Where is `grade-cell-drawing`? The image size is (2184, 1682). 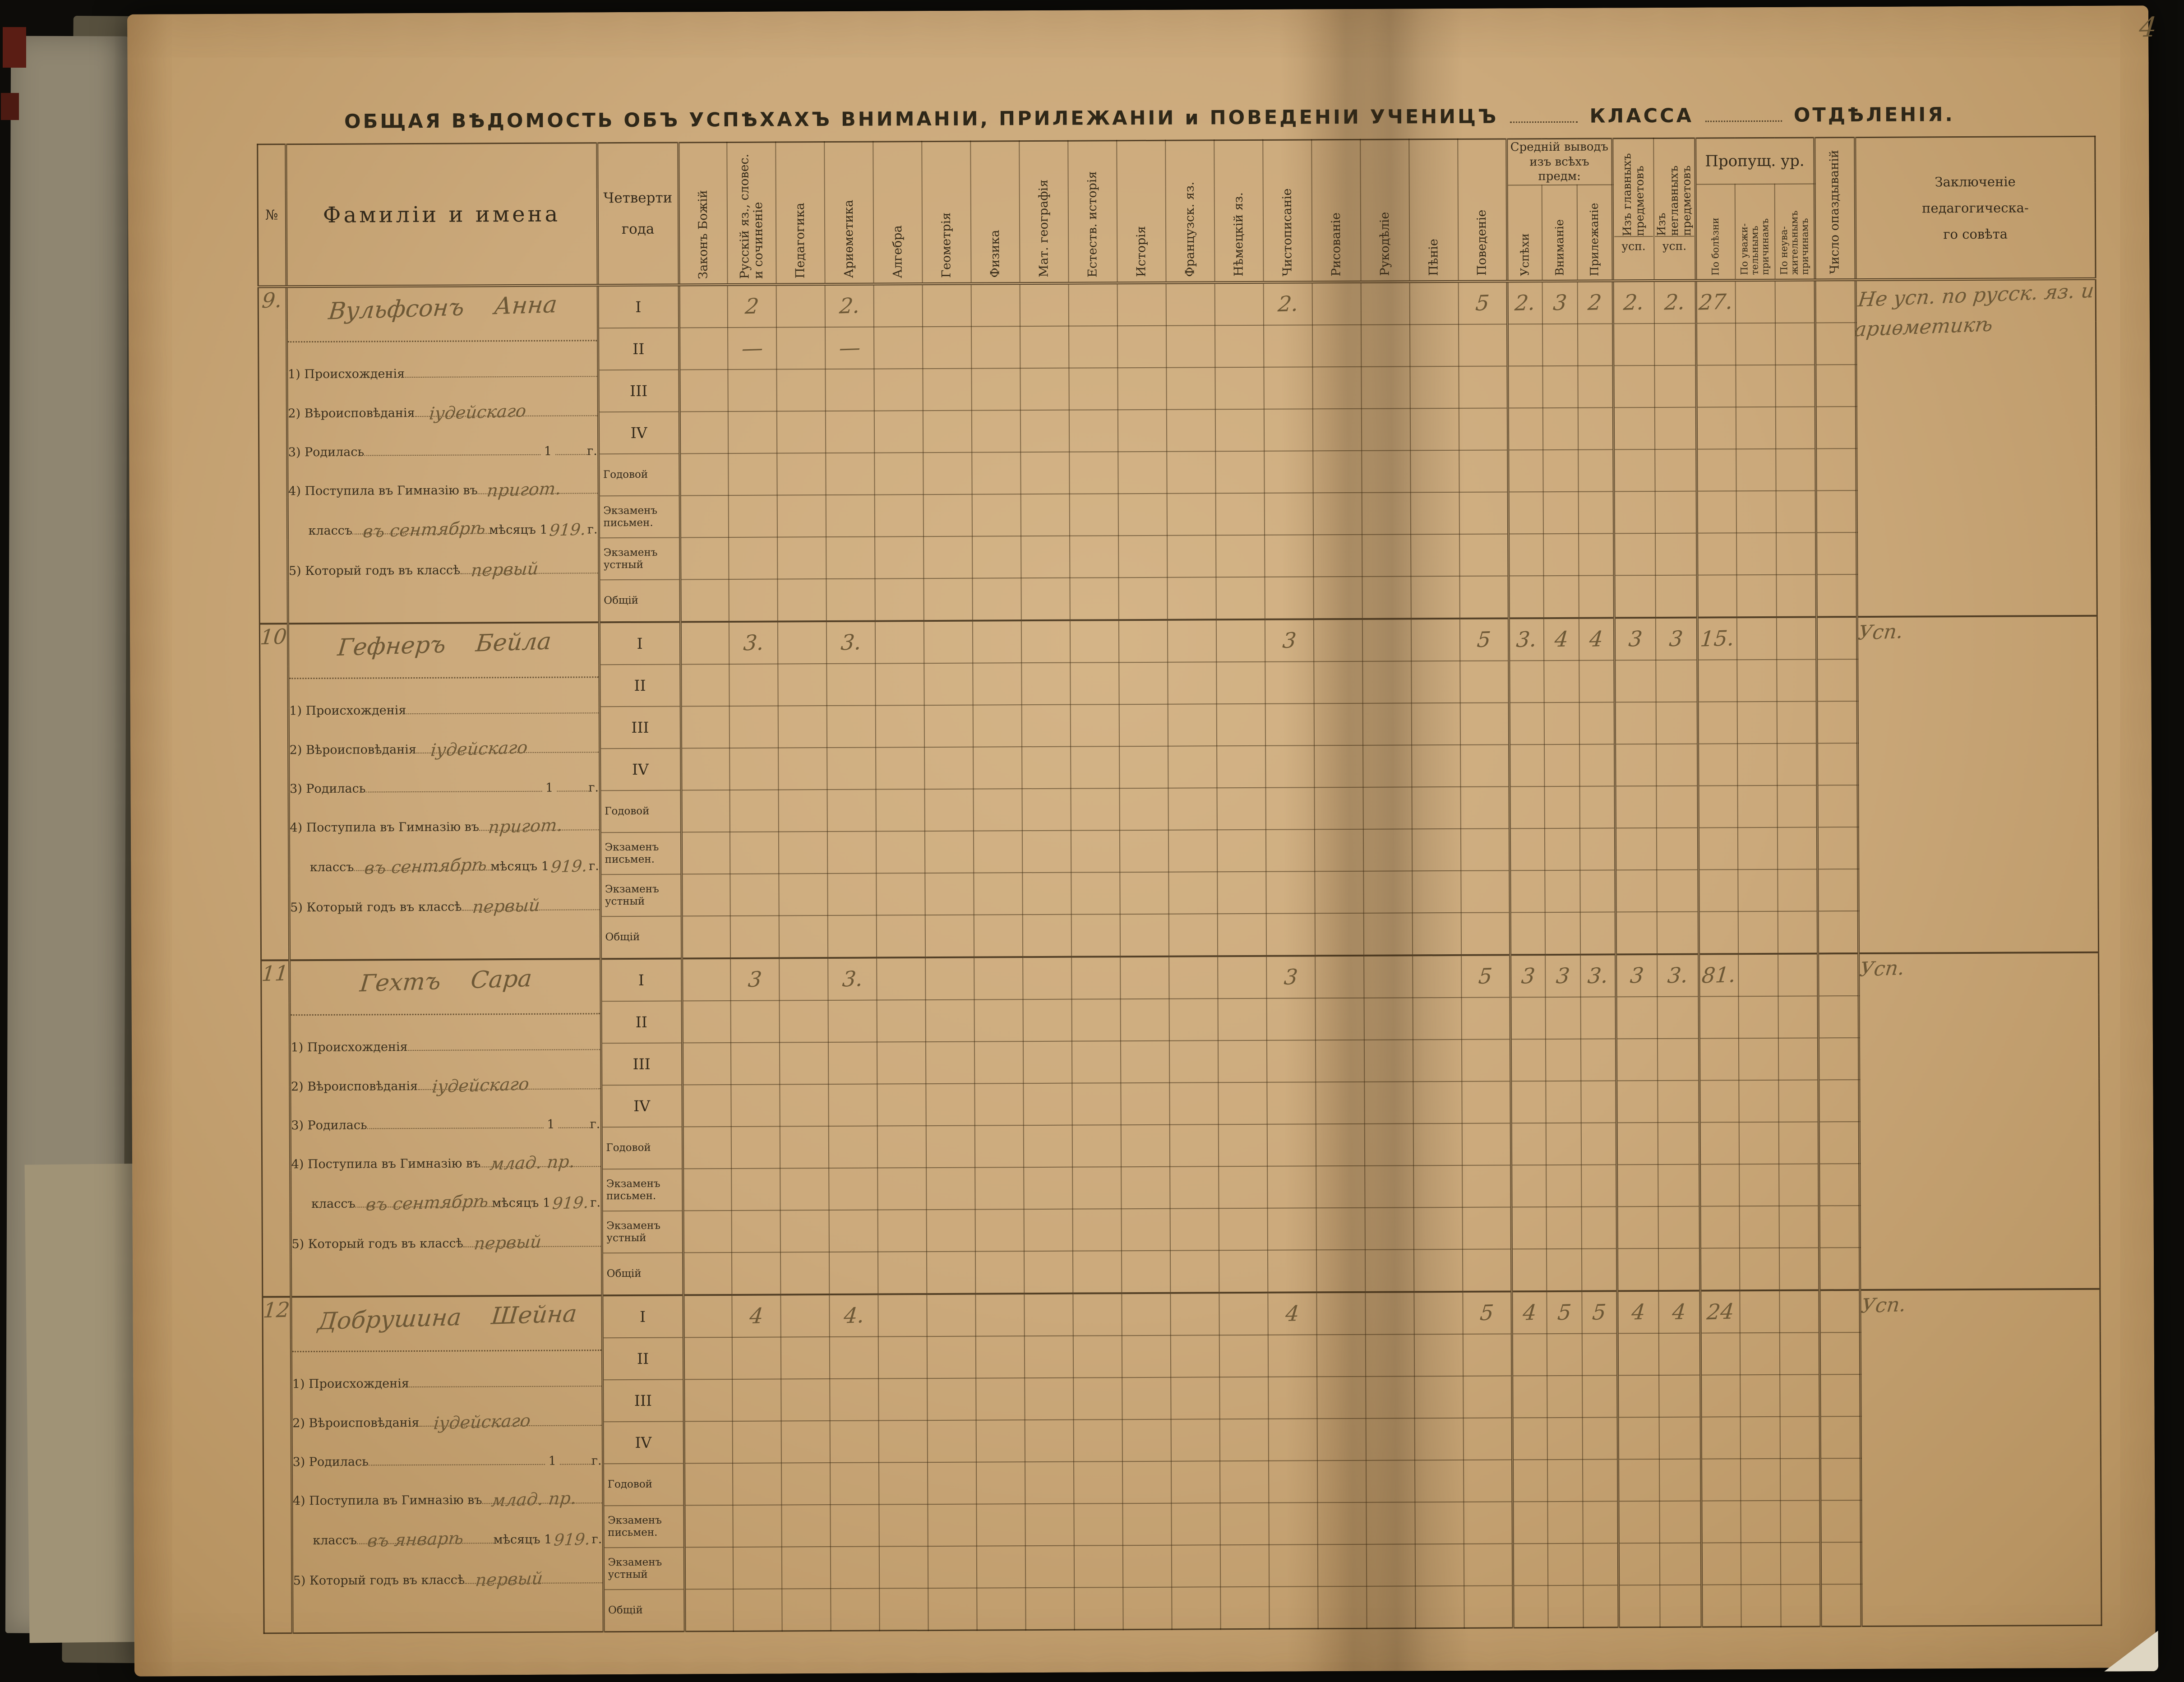
grade-cell-drawing is located at coordinates (1338, 640).